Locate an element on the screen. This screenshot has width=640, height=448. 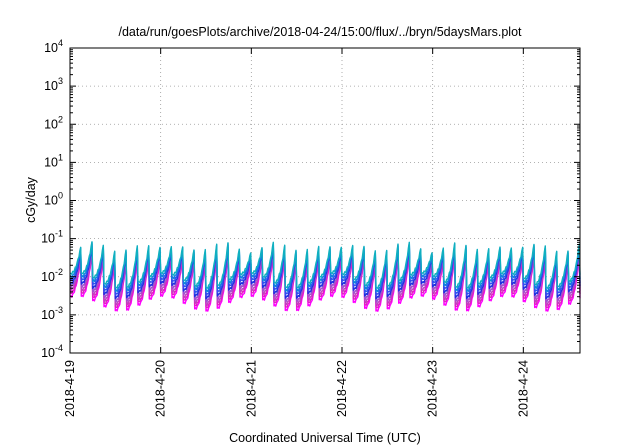
y-axis-label: cGy/day is located at coordinates (31, 199).